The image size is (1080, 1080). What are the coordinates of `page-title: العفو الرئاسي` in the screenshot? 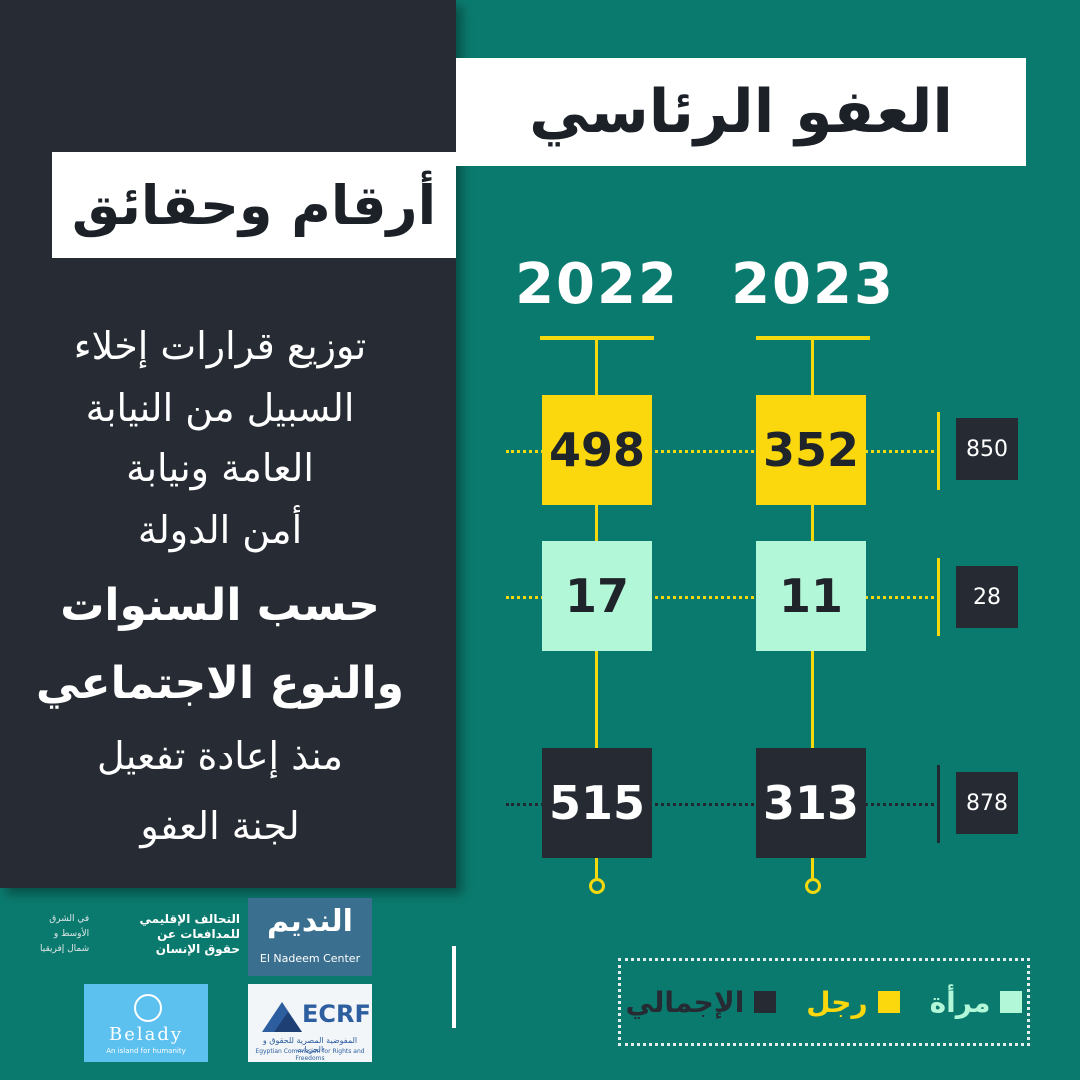 It's located at (741, 112).